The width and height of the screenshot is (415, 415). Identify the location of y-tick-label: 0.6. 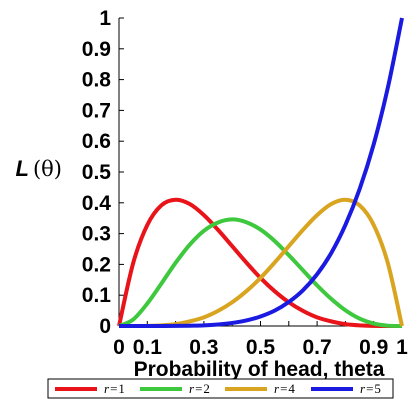
(96, 141).